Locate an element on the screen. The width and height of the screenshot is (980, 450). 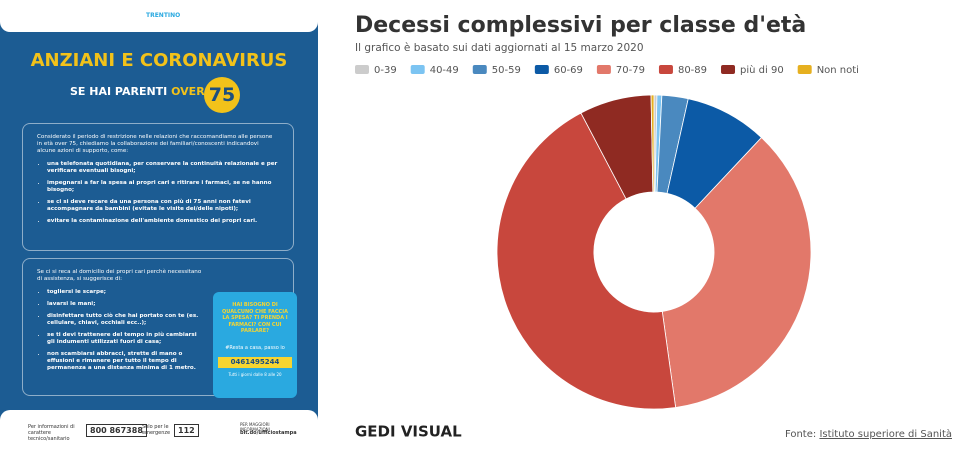
source: Fonte: Istituto superiore di Sanità is located at coordinates (868, 434).